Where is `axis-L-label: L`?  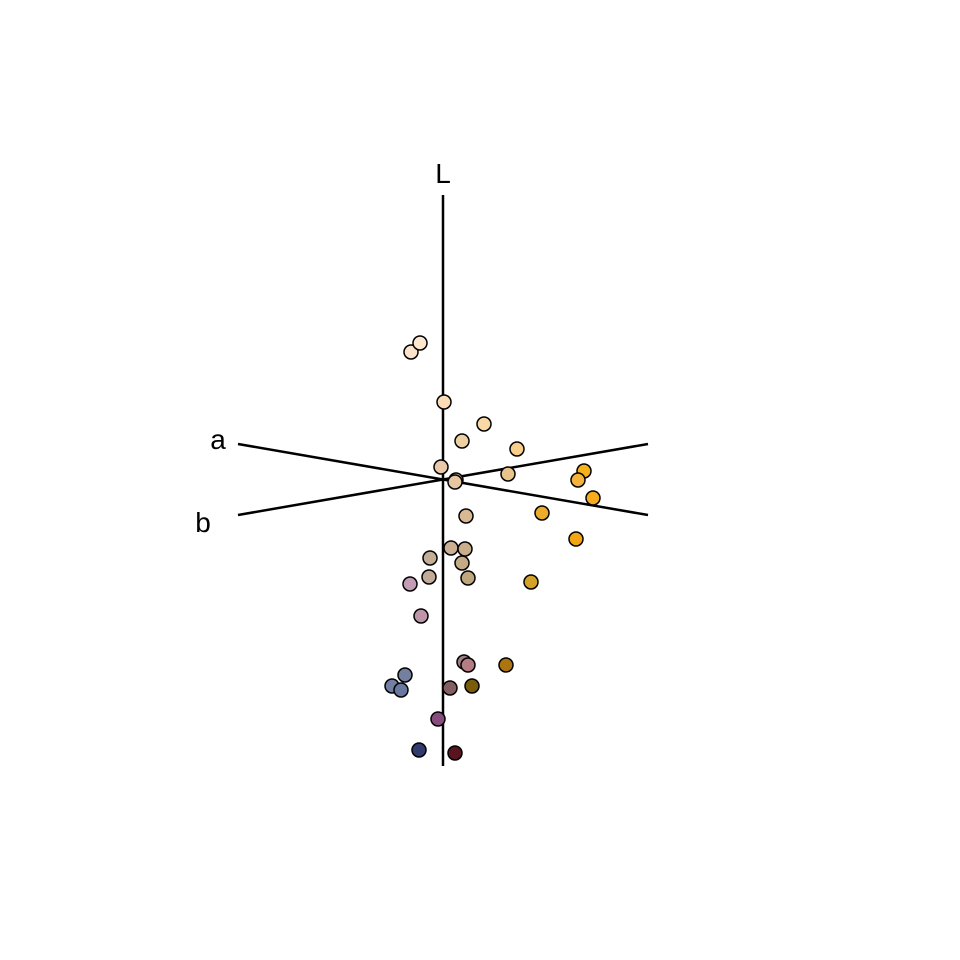 axis-L-label: L is located at coordinates (443, 173).